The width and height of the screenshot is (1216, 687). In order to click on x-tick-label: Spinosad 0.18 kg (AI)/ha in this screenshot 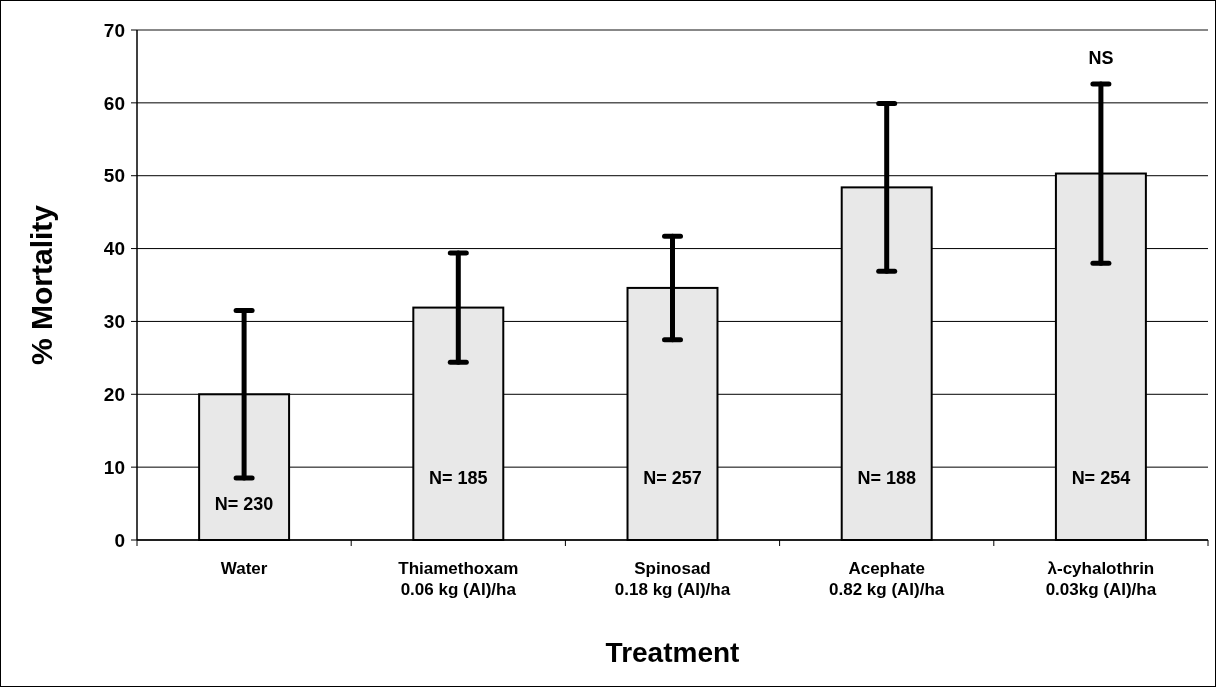, I will do `click(672, 579)`.